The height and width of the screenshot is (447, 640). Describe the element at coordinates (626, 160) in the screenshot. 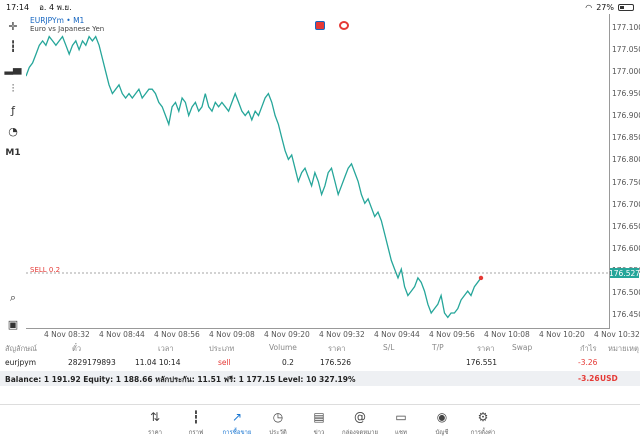

I see `y-tick-label: 176.800` at that location.